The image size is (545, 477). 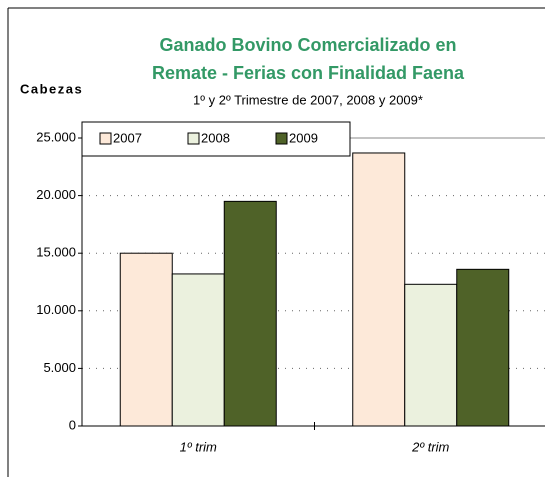 What do you see at coordinates (127, 137) in the screenshot?
I see `legend-label: 2007` at bounding box center [127, 137].